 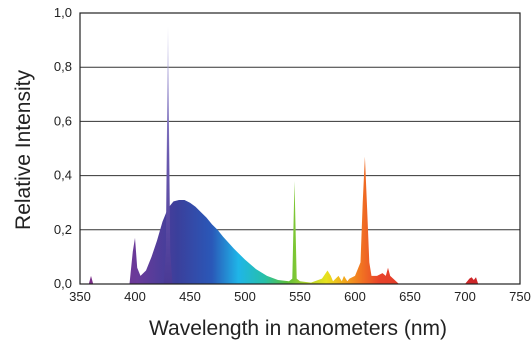 I want to click on x-axis-title: Wavelength in nanometers (nm), so click(x=298, y=328).